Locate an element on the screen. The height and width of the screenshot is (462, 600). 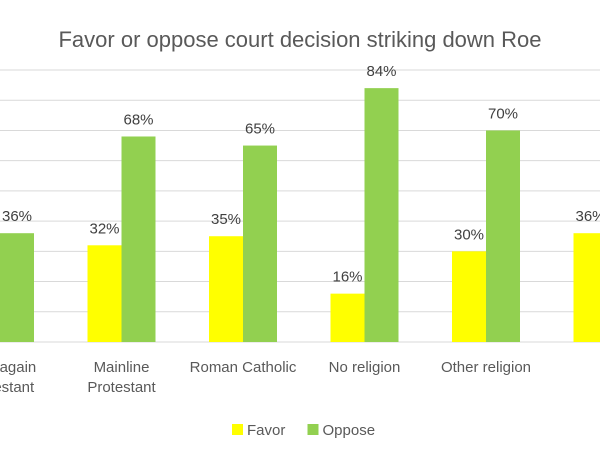
data-label: 30% is located at coordinates (469, 234).